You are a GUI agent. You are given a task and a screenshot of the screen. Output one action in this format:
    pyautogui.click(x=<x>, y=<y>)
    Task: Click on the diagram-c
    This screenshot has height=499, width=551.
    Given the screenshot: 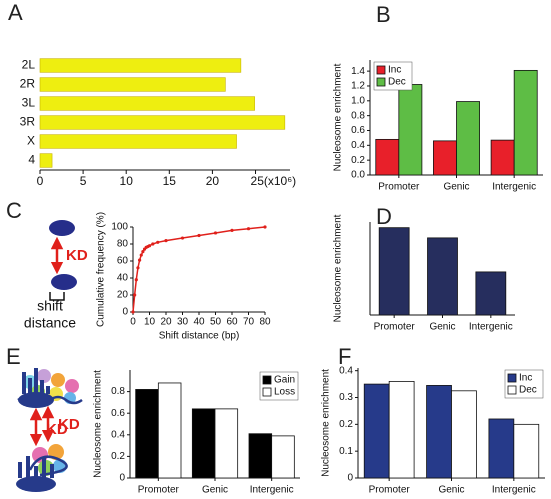 What is the action you would take?
    pyautogui.click(x=63, y=260)
    